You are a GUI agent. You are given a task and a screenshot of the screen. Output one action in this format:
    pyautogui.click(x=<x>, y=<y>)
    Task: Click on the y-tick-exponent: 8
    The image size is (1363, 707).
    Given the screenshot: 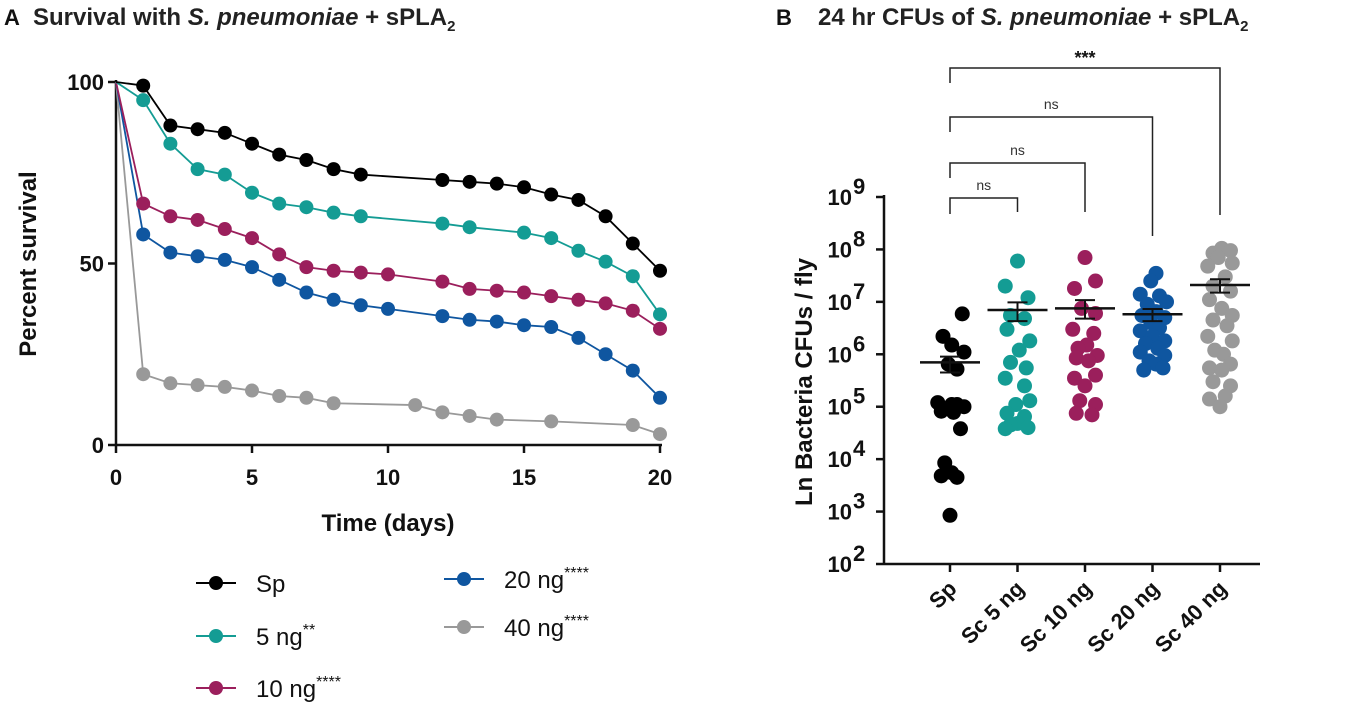 What is the action you would take?
    pyautogui.click(x=859, y=238)
    